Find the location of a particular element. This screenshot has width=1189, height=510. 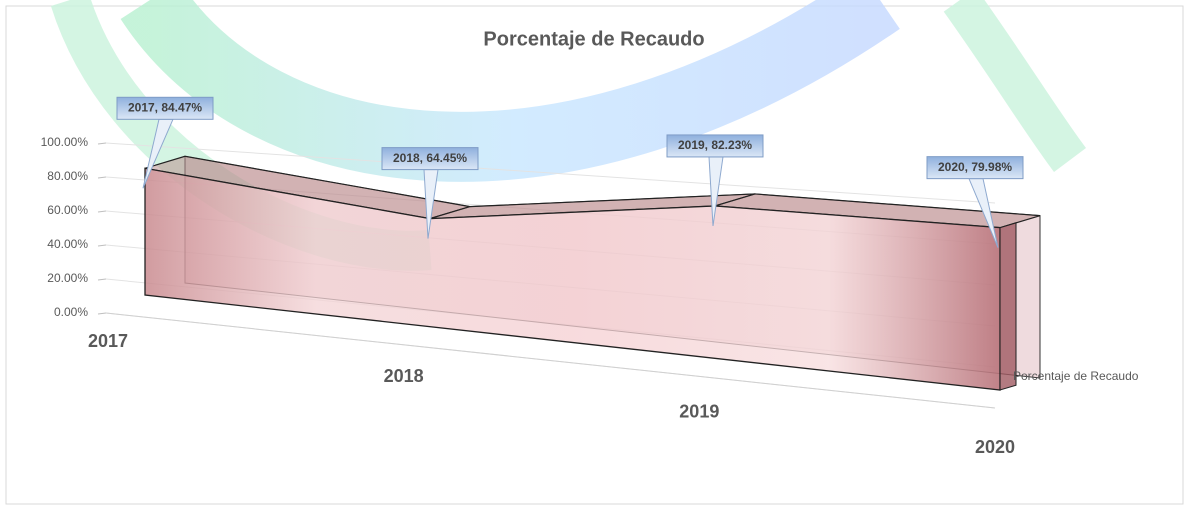

data-label: 2020, 79.98% is located at coordinates (975, 167).